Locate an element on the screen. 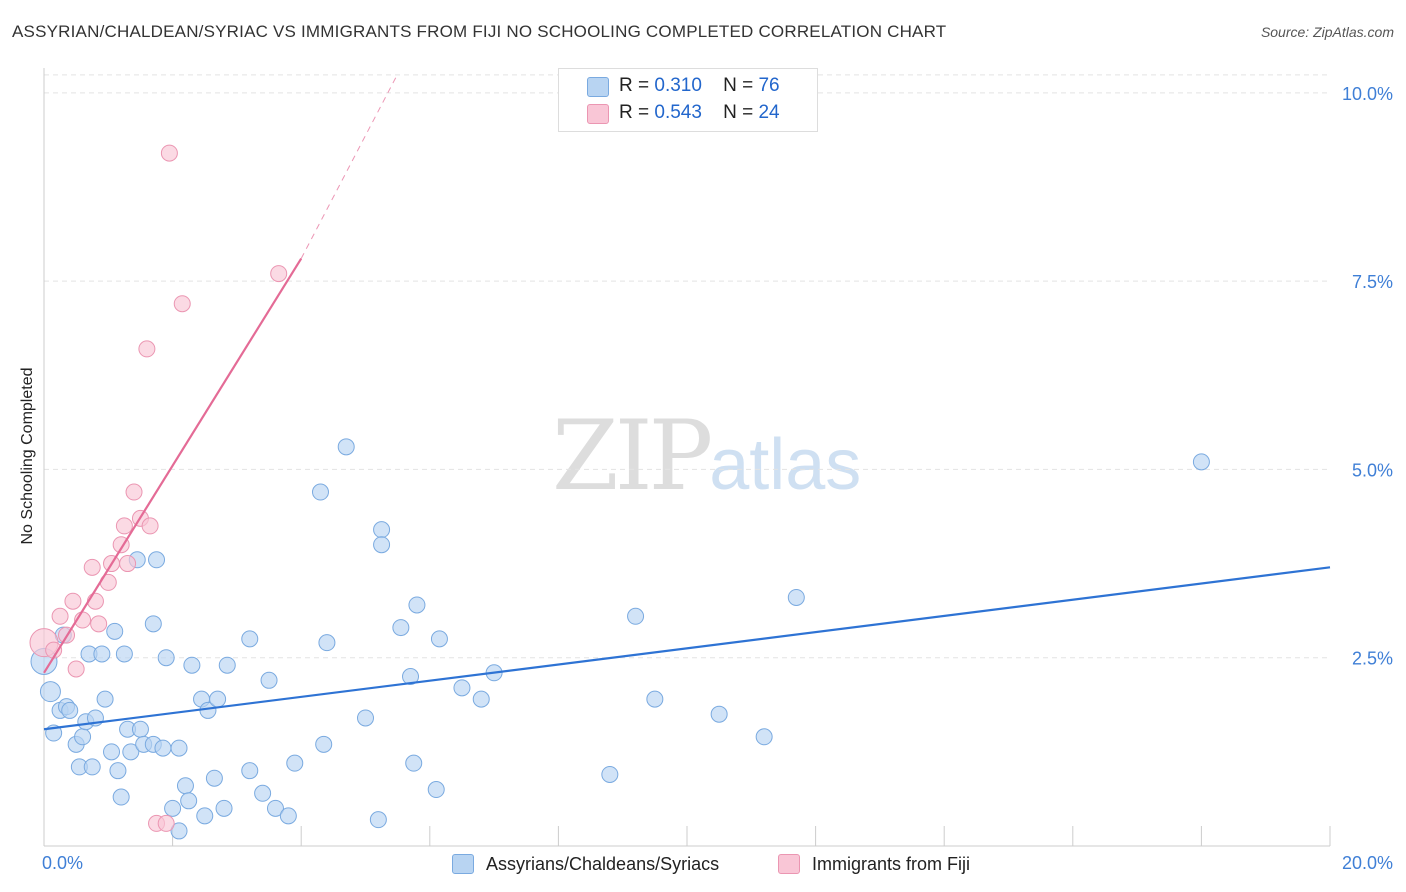 The image size is (1406, 892). x-tick-label: 20.0% is located at coordinates (1367, 863).